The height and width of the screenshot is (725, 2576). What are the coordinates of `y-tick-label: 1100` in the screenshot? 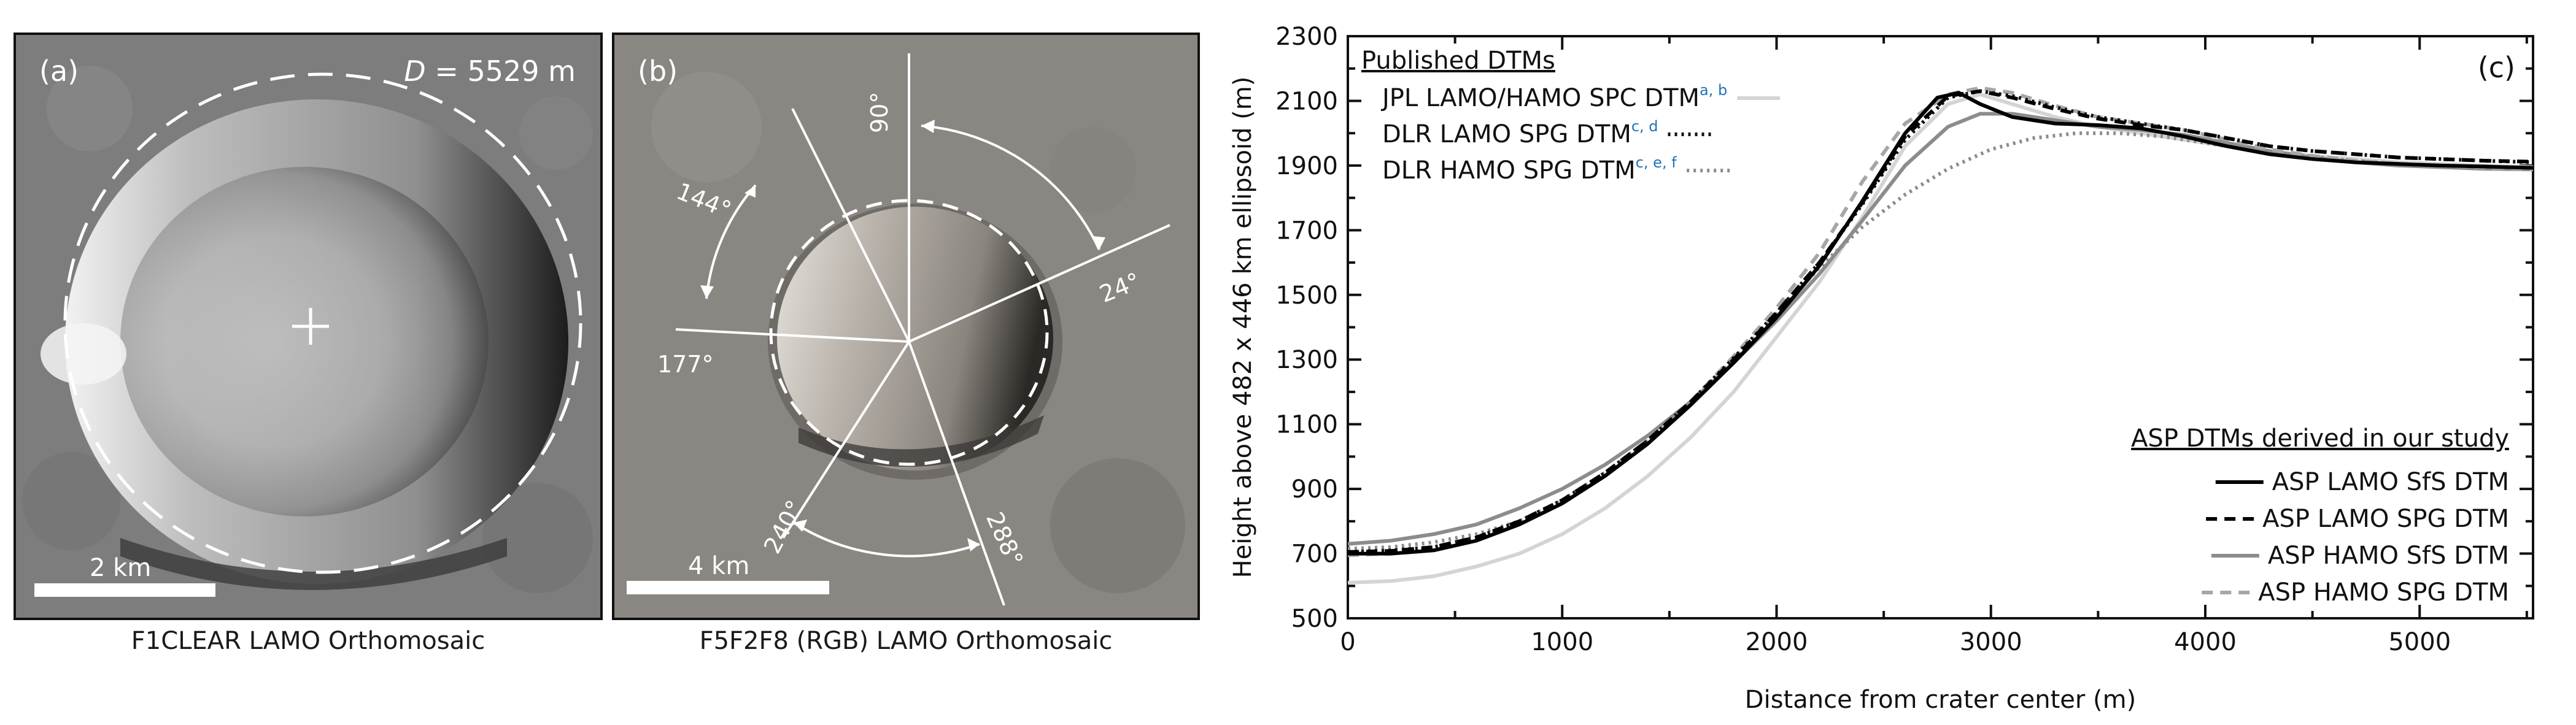 It's located at (1306, 425).